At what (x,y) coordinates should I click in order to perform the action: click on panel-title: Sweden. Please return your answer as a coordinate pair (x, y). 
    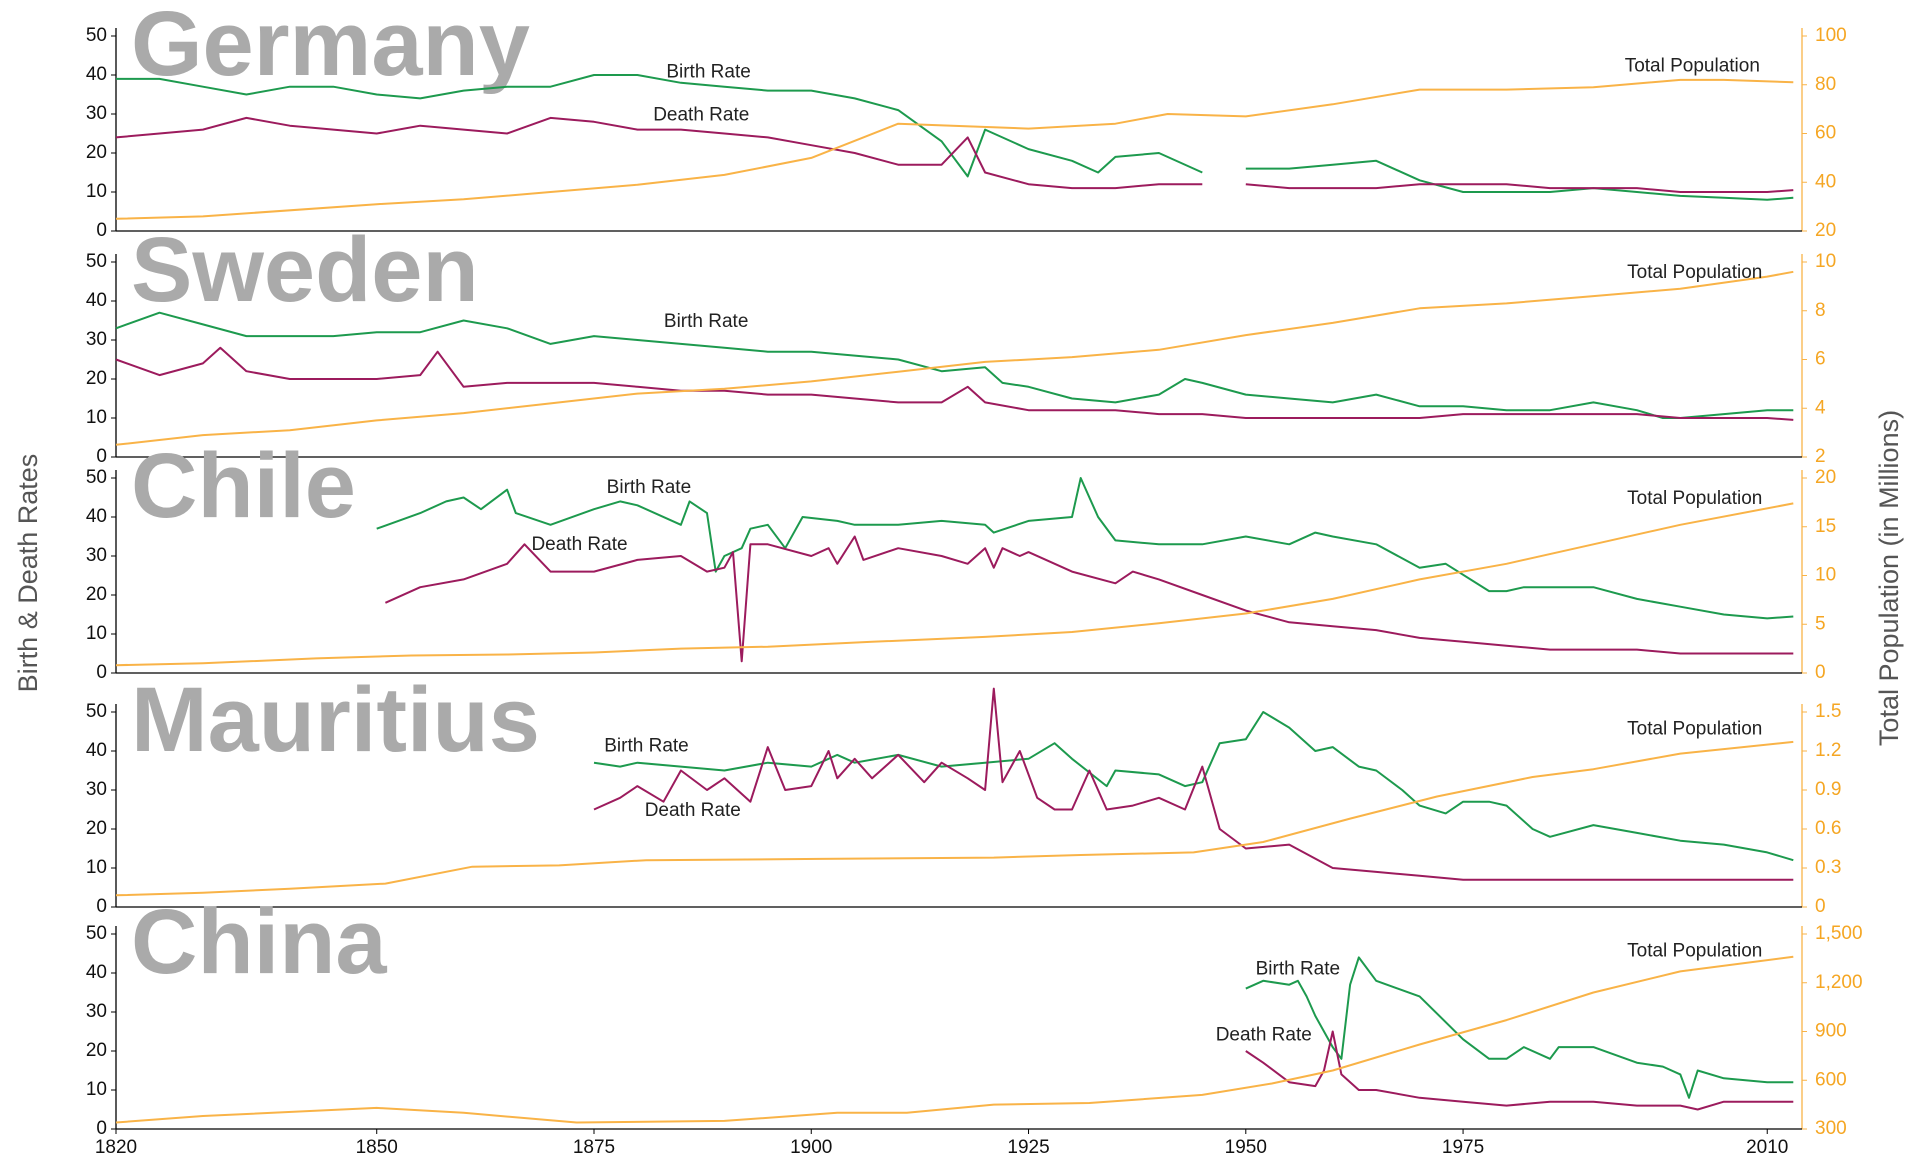
    Looking at the image, I should click on (305, 270).